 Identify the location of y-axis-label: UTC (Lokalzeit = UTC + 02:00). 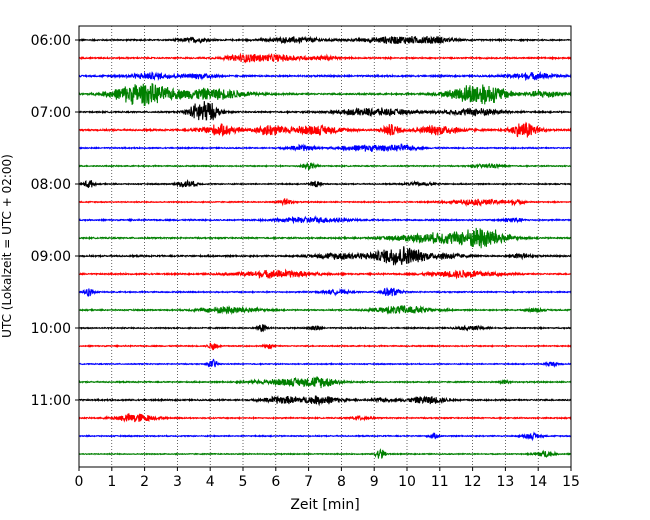
(7, 246).